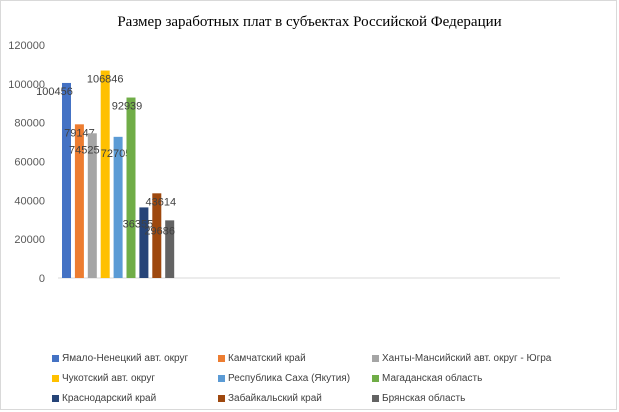  I want to click on y-tick-label: 40000, so click(29, 201).